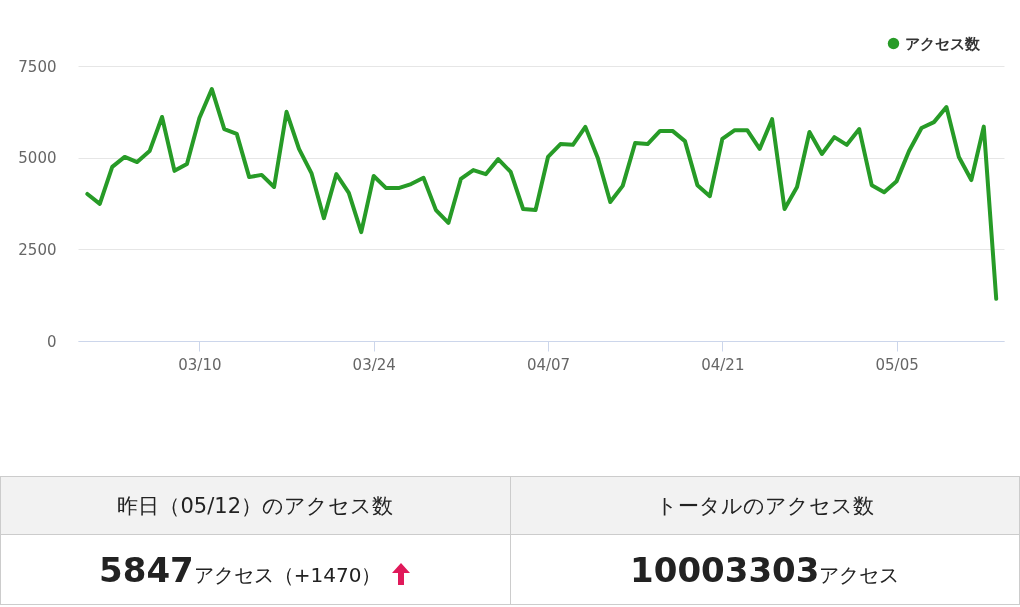 The image size is (1020, 607). I want to click on text: 10003303アクセス, so click(765, 569).